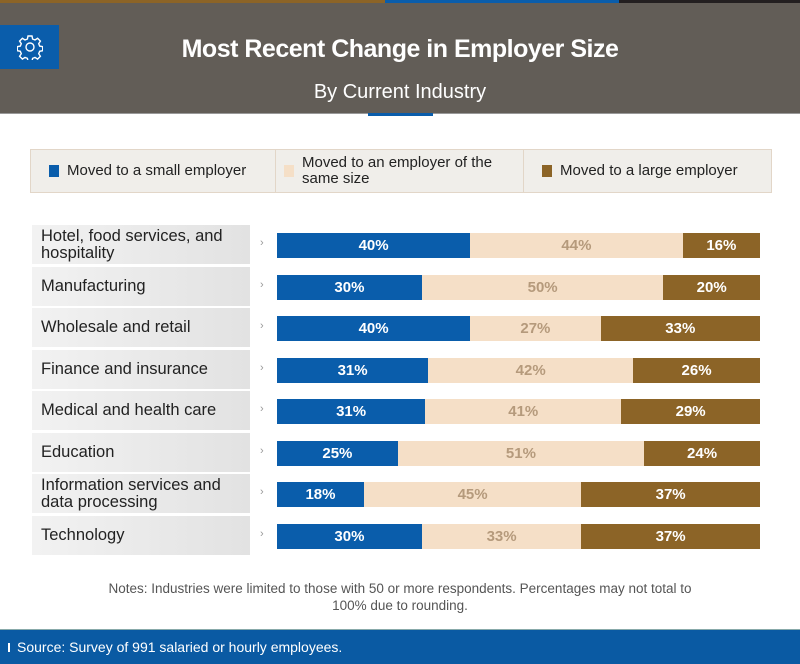  Describe the element at coordinates (141, 328) in the screenshot. I see `category-label: Wholesale and retail` at that location.